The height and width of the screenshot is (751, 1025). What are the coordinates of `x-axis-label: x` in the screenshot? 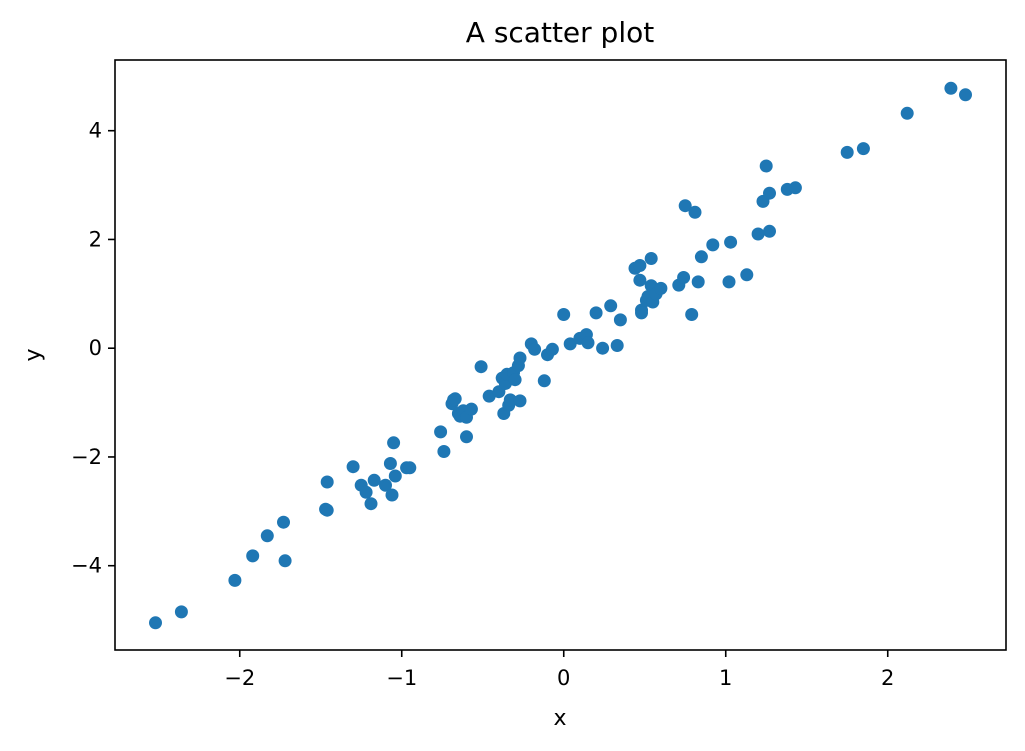 It's located at (559, 718).